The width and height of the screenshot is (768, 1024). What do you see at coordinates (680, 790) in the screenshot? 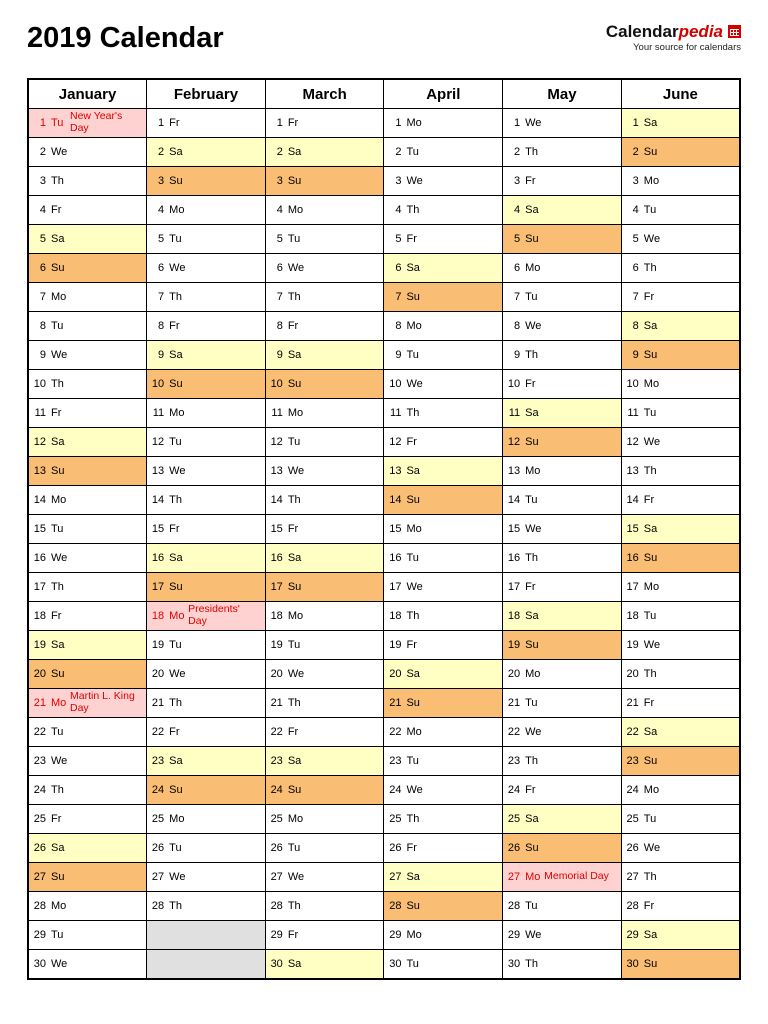
I see `day-cell-june-24: 24 Mo` at bounding box center [680, 790].